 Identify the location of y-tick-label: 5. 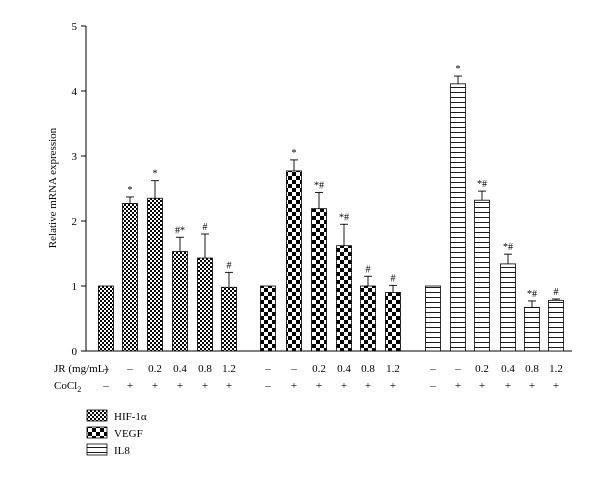
(75, 27).